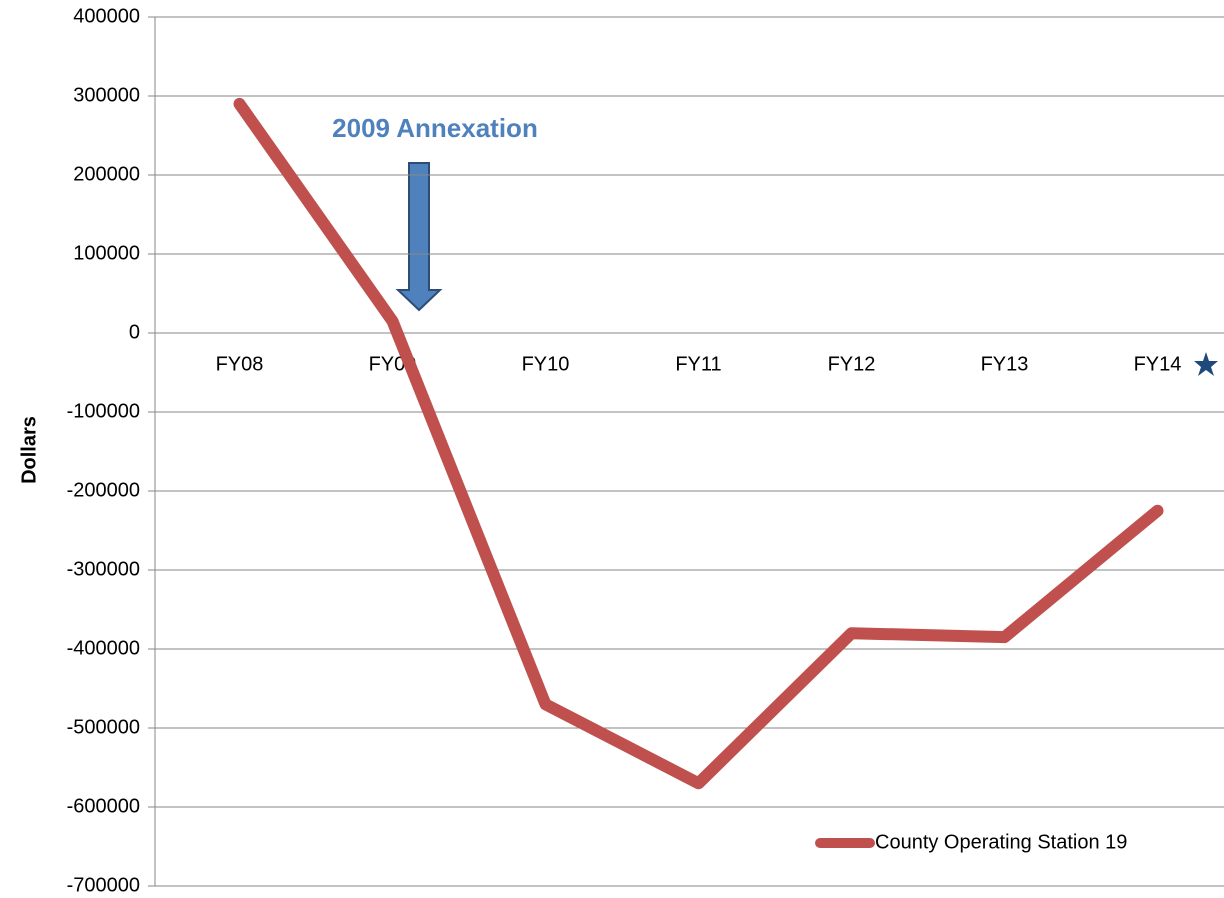 This screenshot has width=1224, height=898. What do you see at coordinates (103, 411) in the screenshot?
I see `y-tick-label: -100000` at bounding box center [103, 411].